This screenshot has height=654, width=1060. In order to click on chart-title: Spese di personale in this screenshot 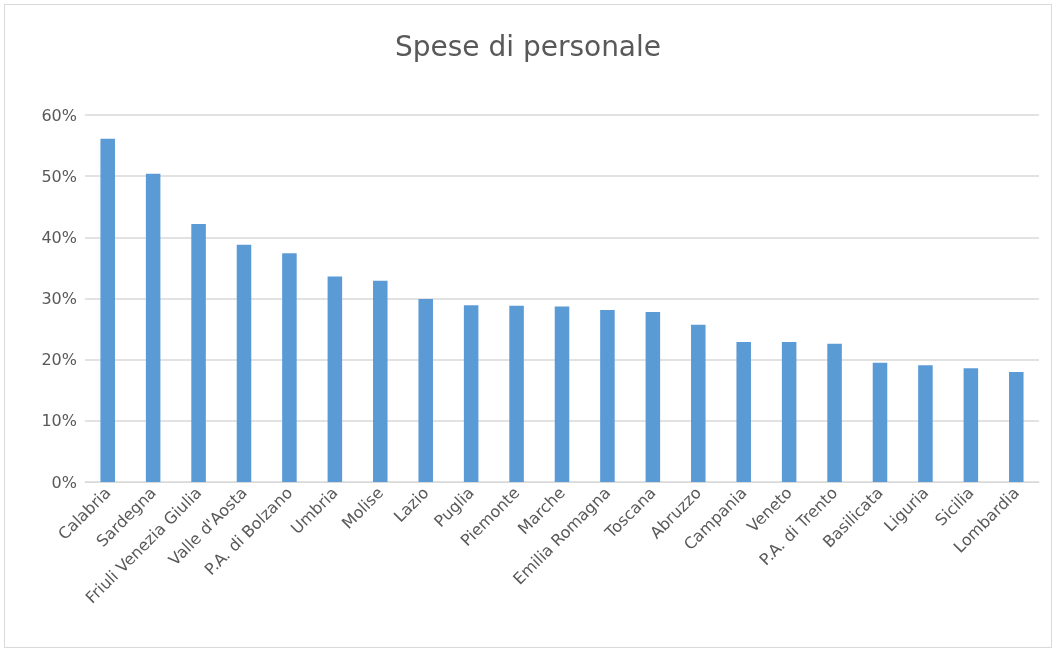, I will do `click(528, 46)`.